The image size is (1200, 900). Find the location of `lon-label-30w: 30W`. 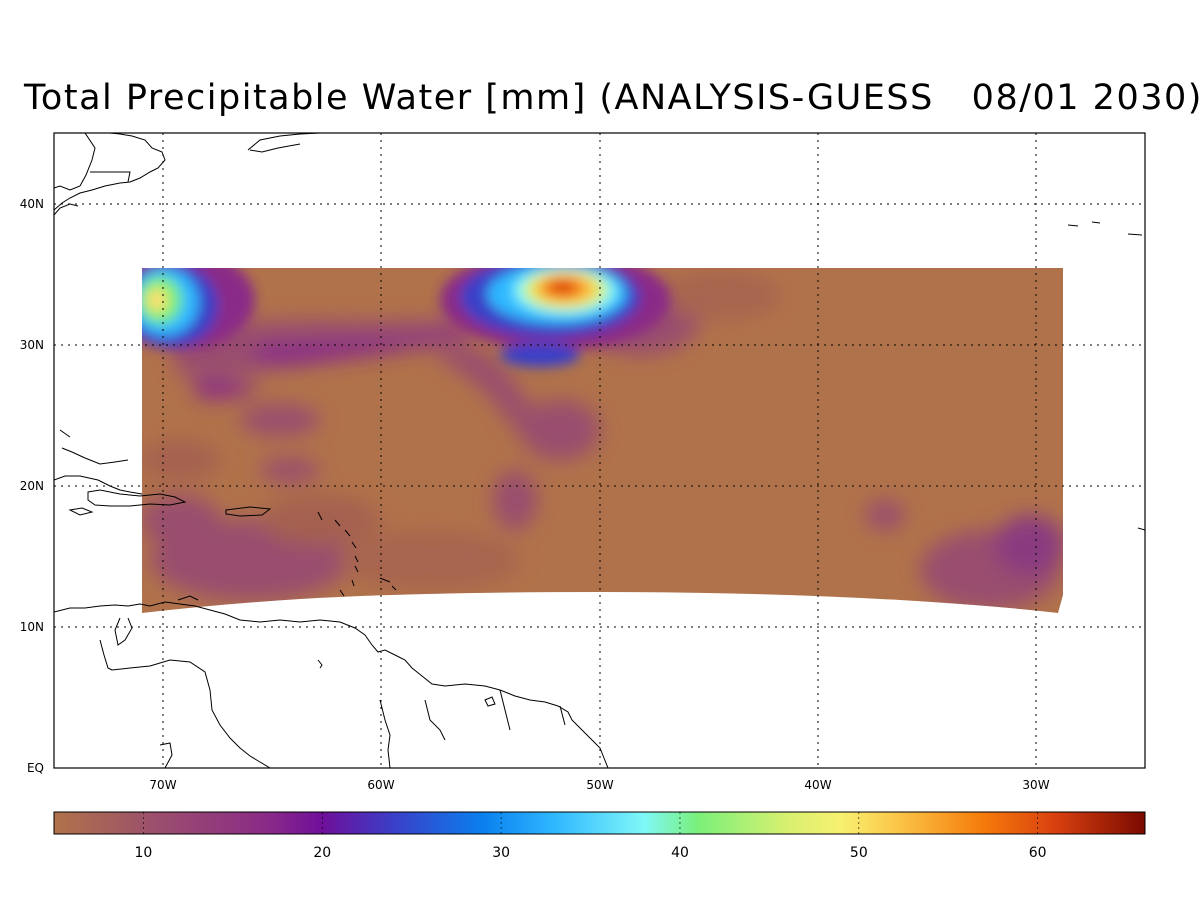

lon-label-30w: 30W is located at coordinates (1035, 785).